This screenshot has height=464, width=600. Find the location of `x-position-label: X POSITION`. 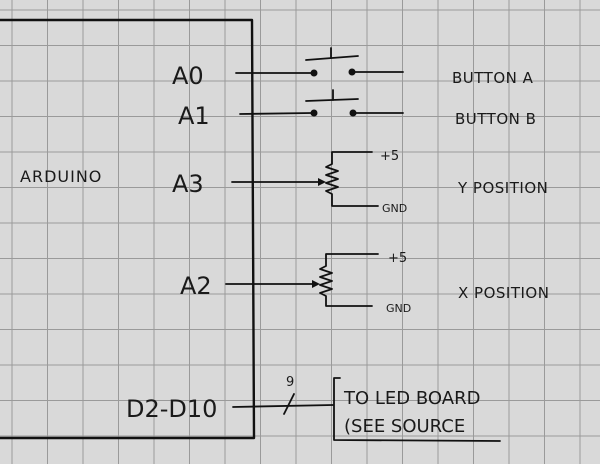

x-position-label: X POSITION is located at coordinates (503, 293).